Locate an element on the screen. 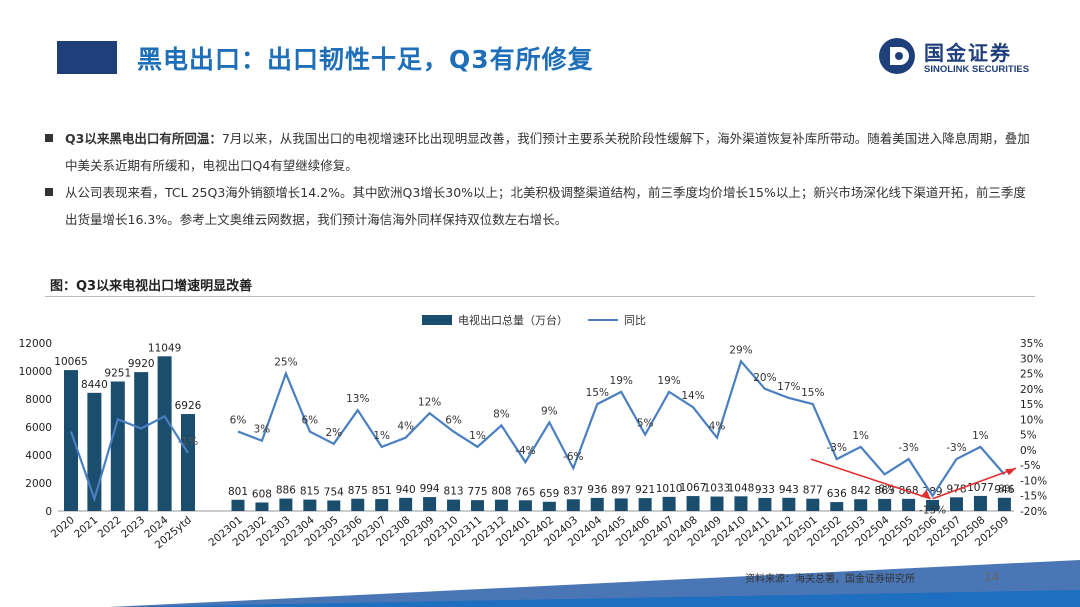 The width and height of the screenshot is (1080, 607). monthly-bar-value-label: 875 is located at coordinates (358, 491).